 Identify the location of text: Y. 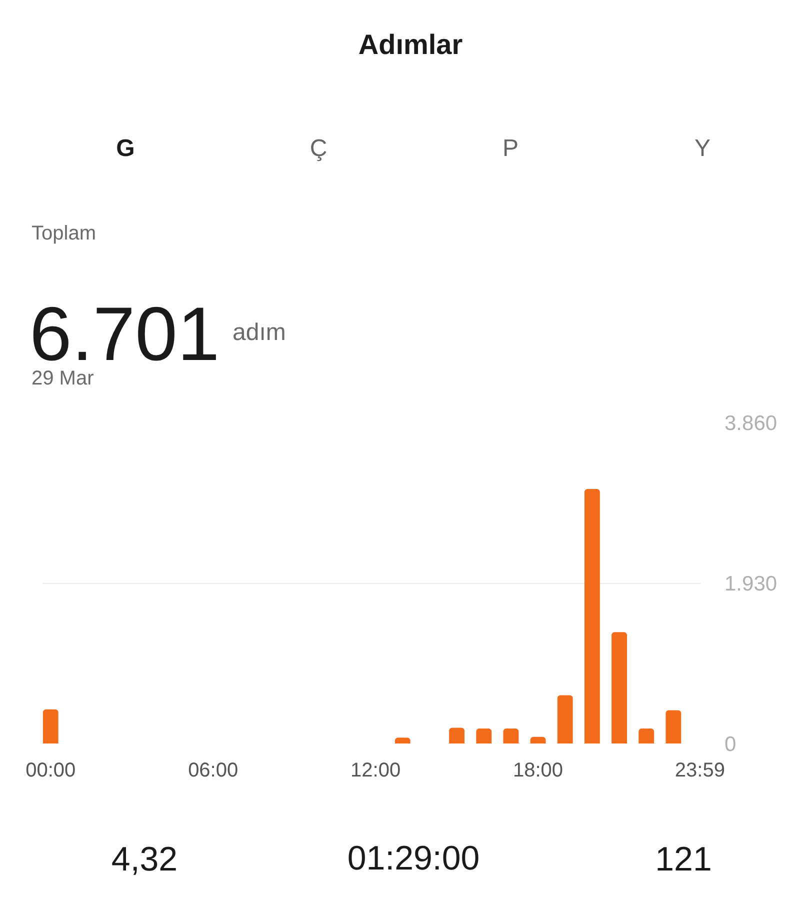
(702, 148).